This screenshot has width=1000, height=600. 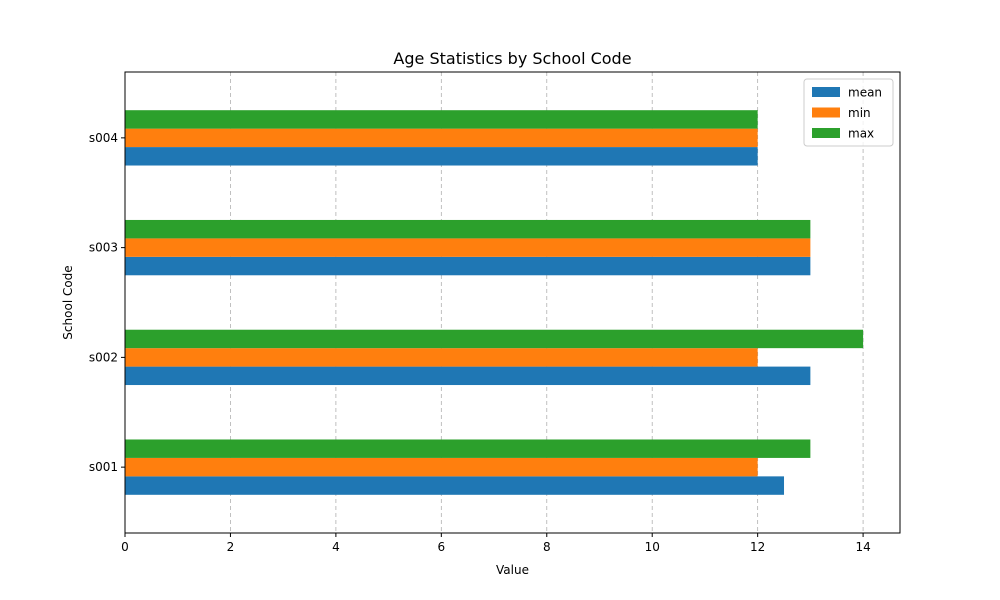 I want to click on legend-label-mean: mean, so click(x=865, y=93).